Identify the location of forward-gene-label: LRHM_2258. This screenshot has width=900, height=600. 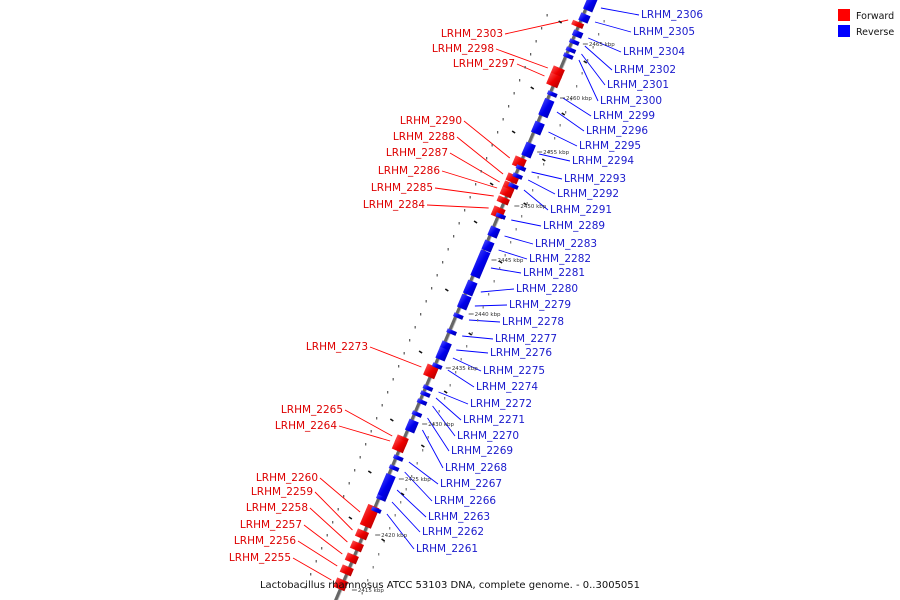
(277, 508).